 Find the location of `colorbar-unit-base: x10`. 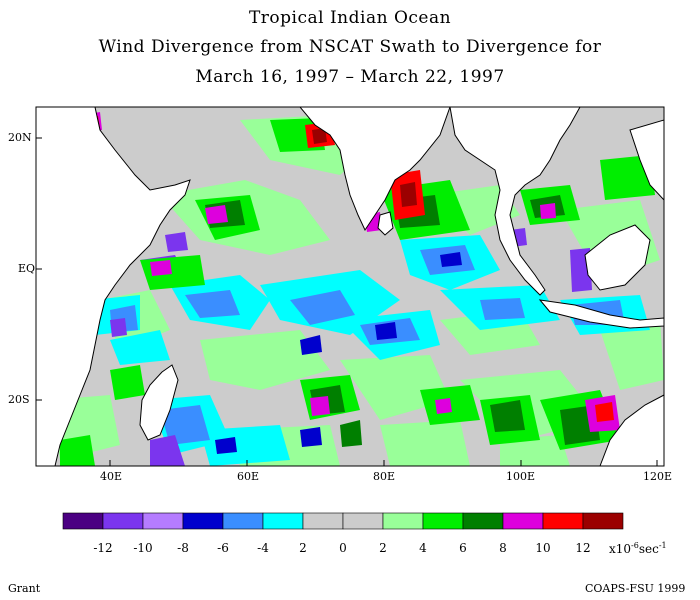

colorbar-unit-base: x10 is located at coordinates (620, 549).